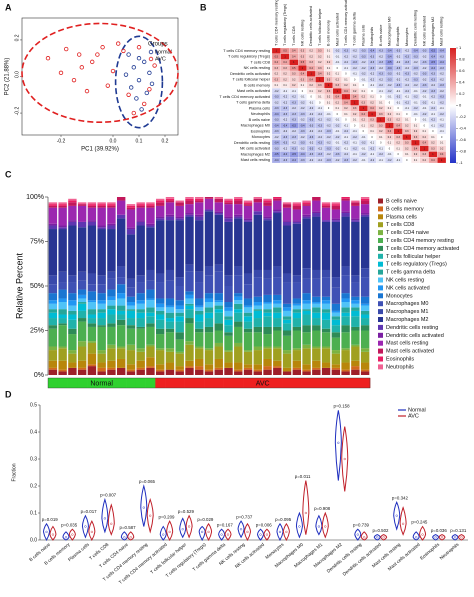 The height and width of the screenshot is (597, 474). I want to click on panel-label: C, so click(8, 174).